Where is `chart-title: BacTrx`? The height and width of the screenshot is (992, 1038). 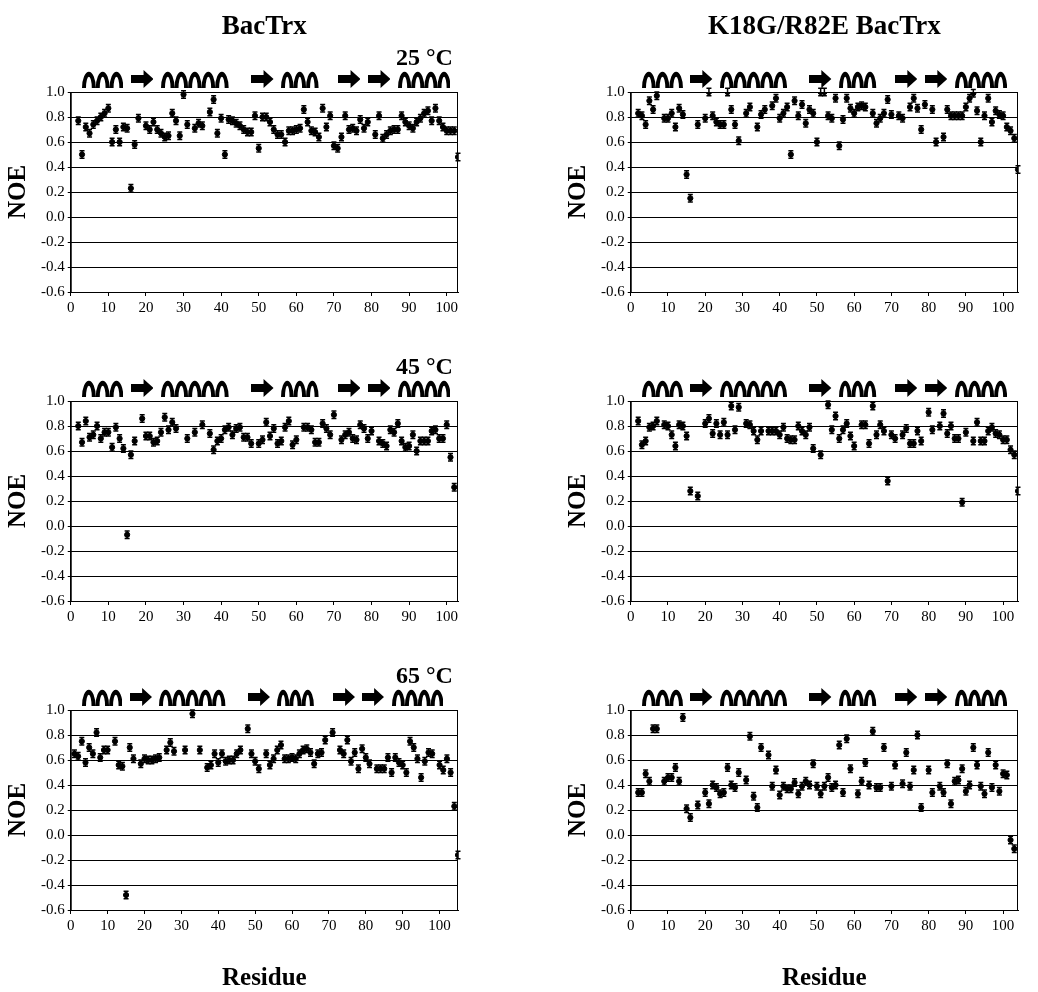 chart-title: BacTrx is located at coordinates (264, 25).